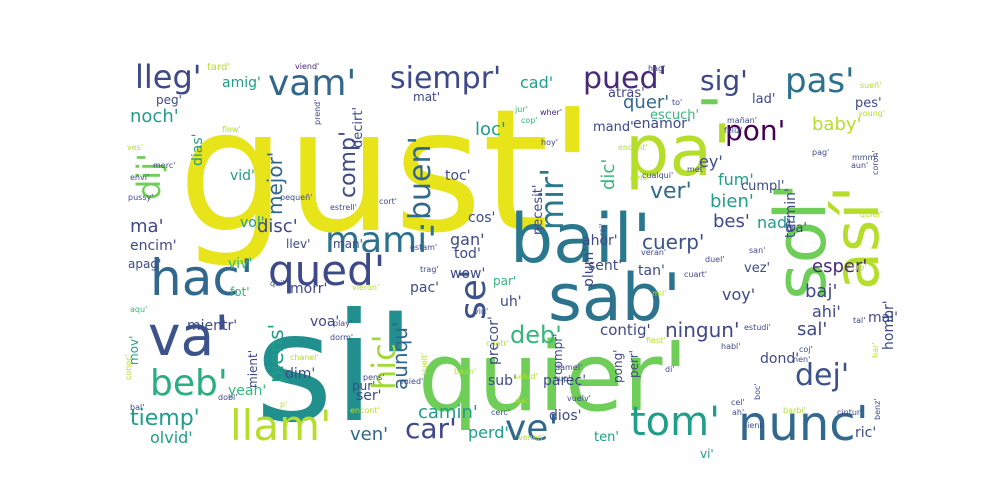 The image size is (1000, 500). What do you see at coordinates (426, 97) in the screenshot?
I see `word-cloud-word: mat'` at bounding box center [426, 97].